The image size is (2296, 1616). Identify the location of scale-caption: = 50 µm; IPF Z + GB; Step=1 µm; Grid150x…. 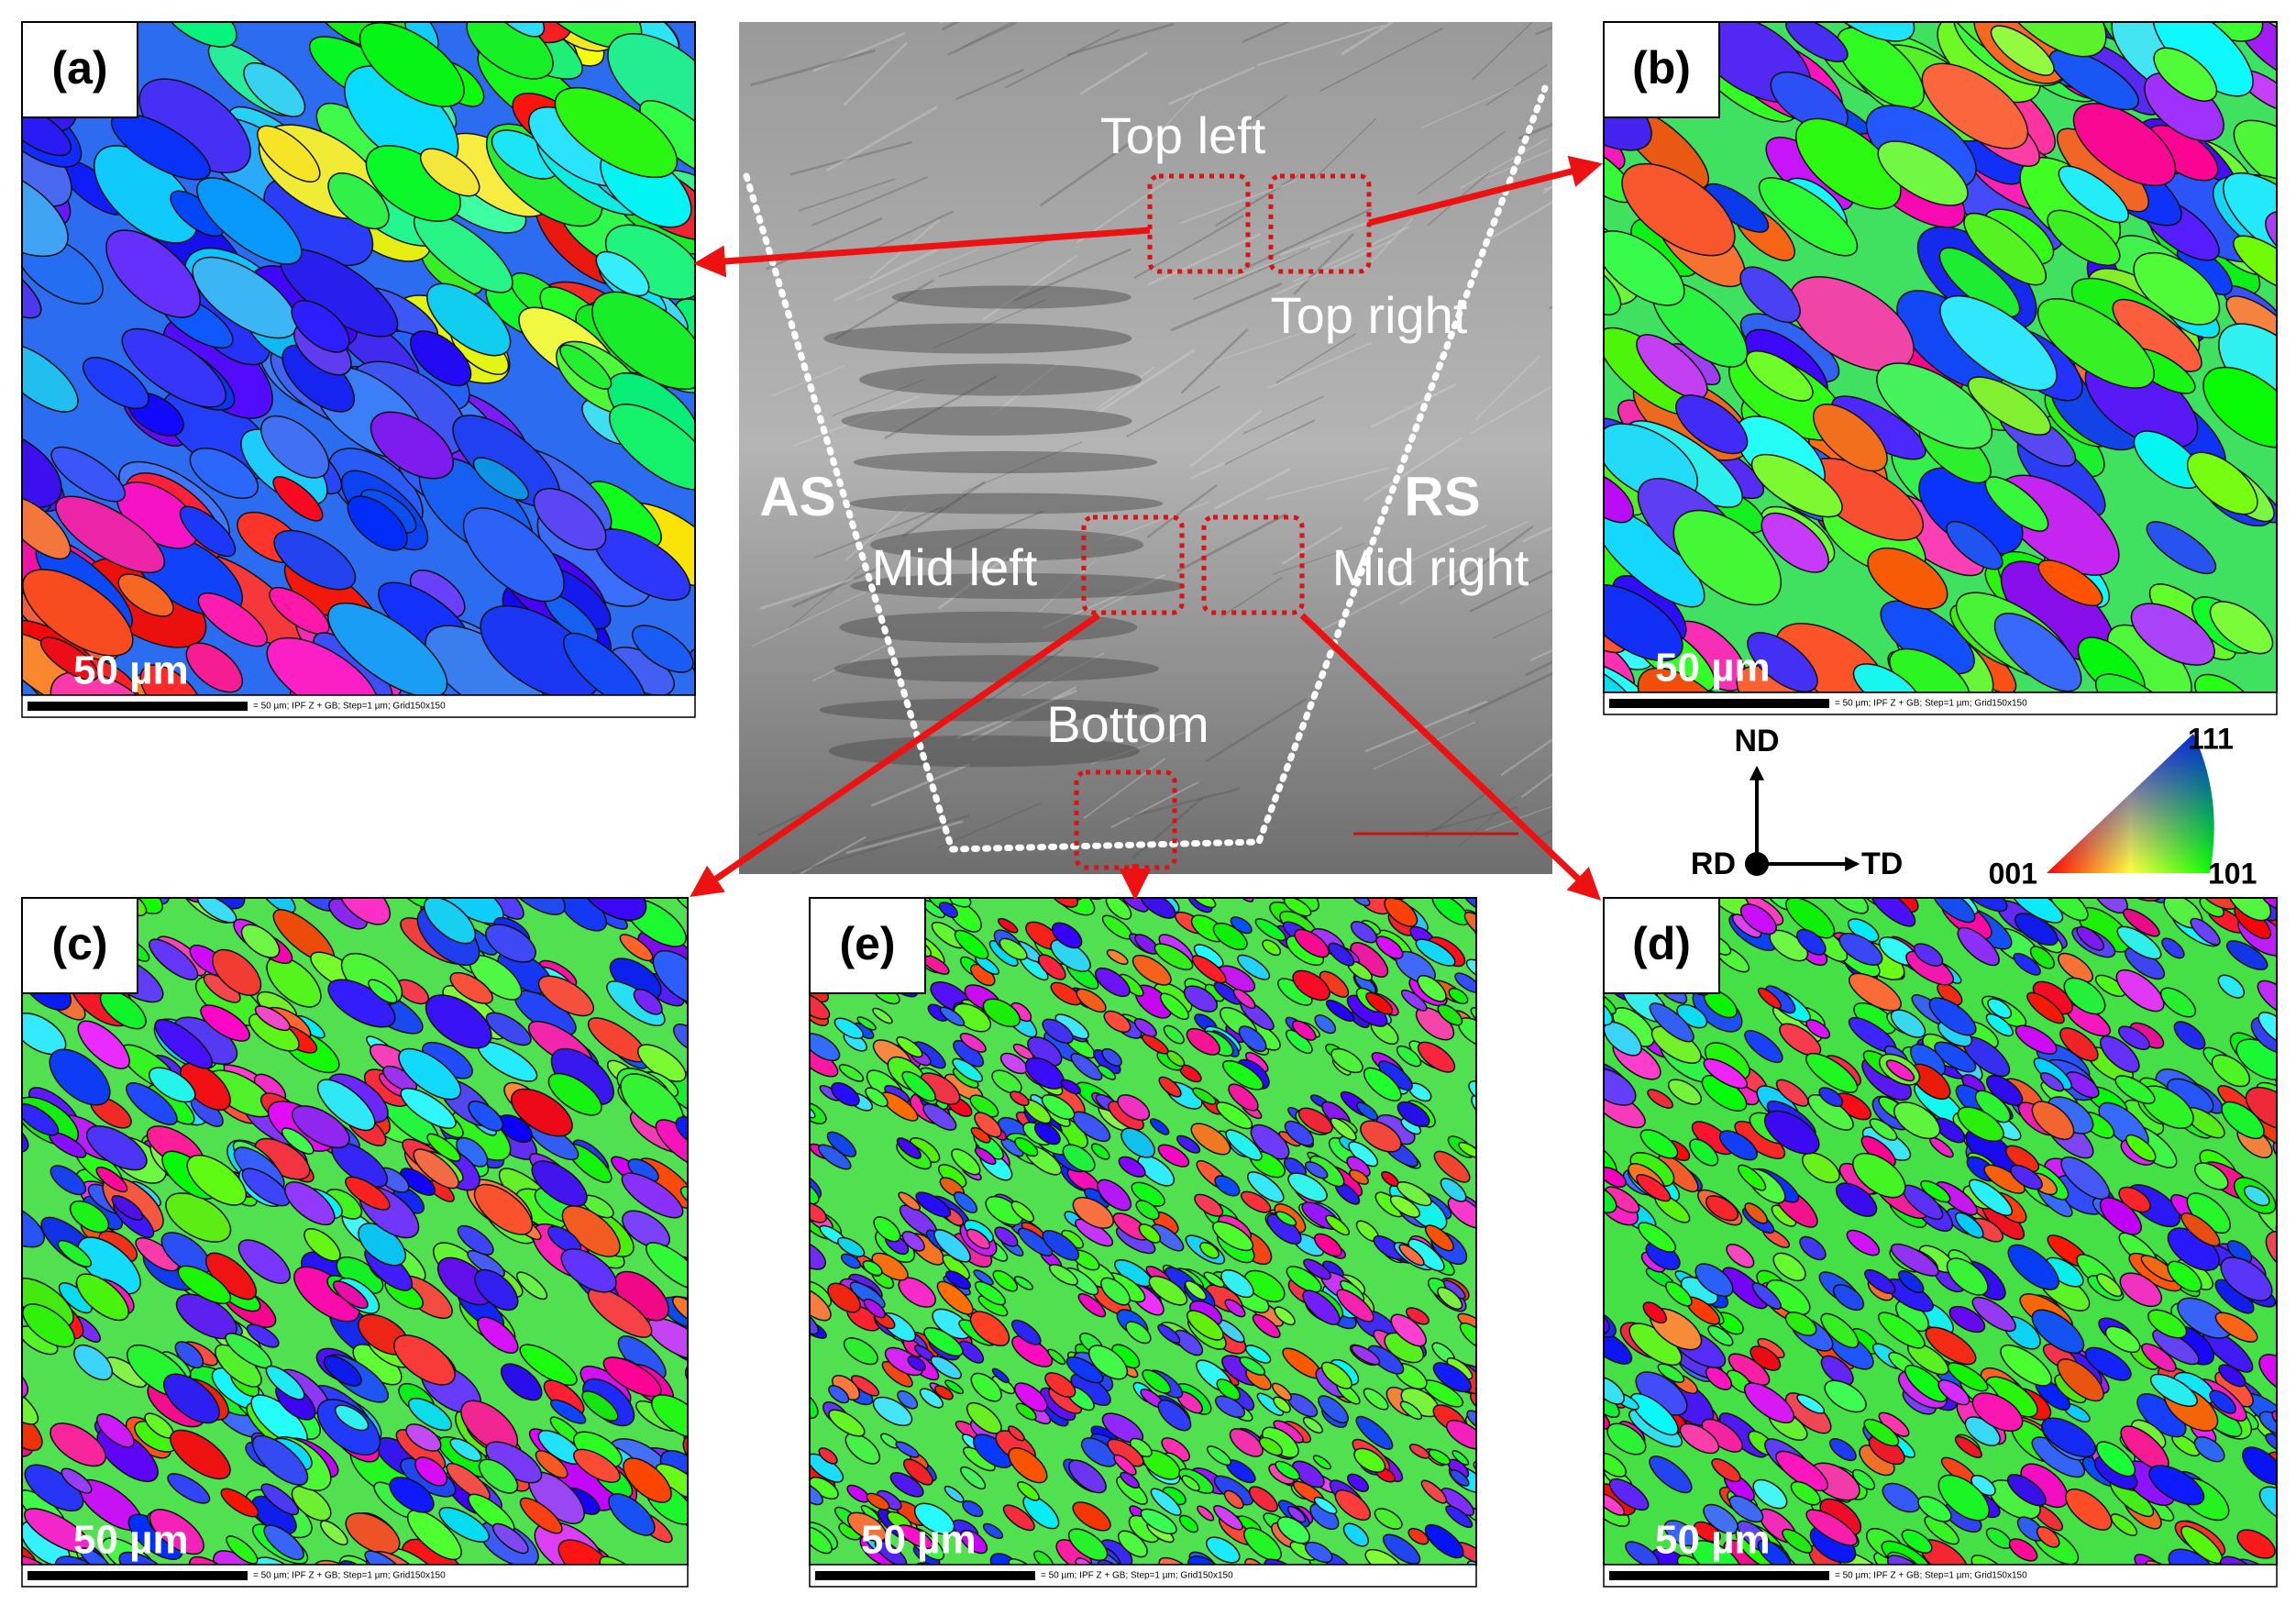
(1931, 1576).